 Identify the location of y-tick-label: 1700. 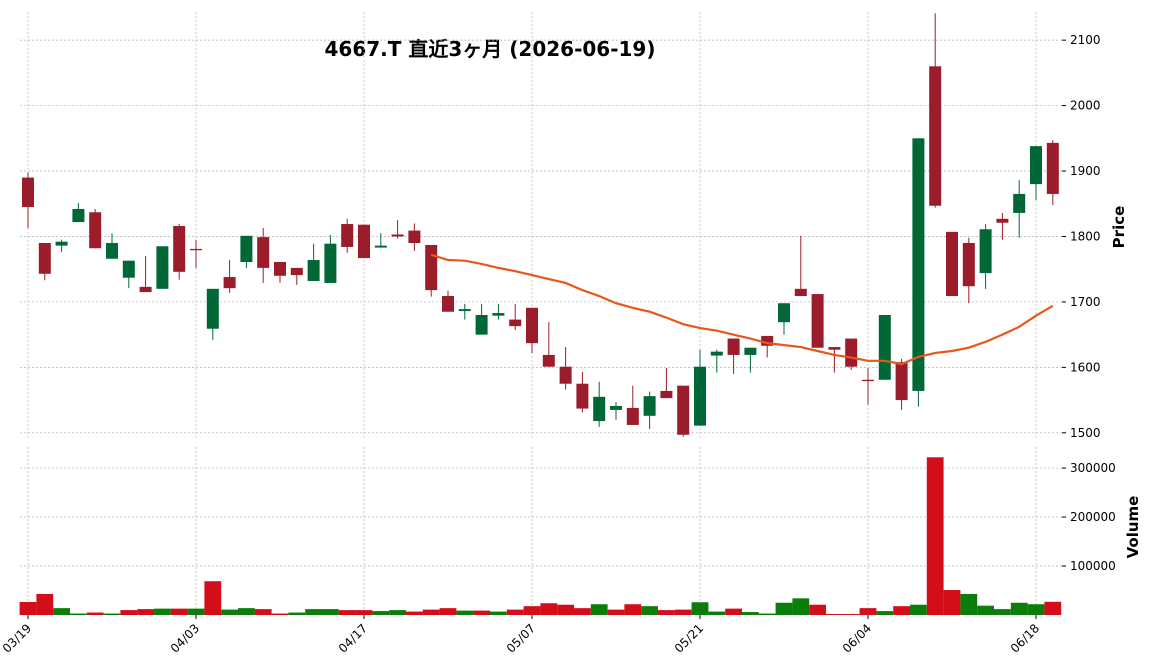
(1085, 302).